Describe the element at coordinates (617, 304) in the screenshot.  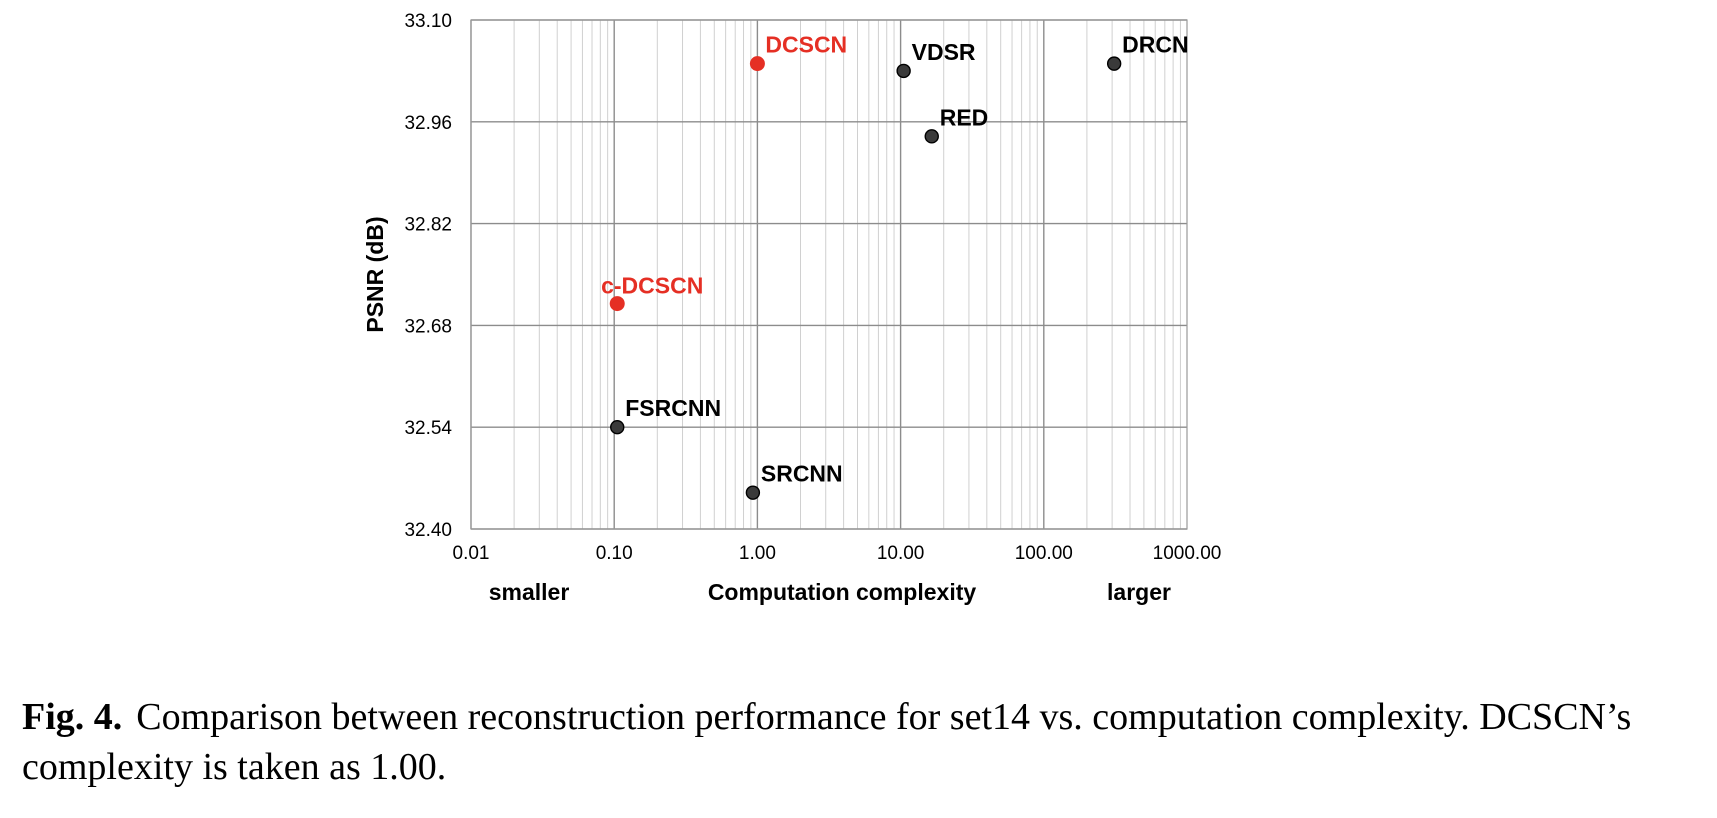
I see `data-point-c-dcscn` at that location.